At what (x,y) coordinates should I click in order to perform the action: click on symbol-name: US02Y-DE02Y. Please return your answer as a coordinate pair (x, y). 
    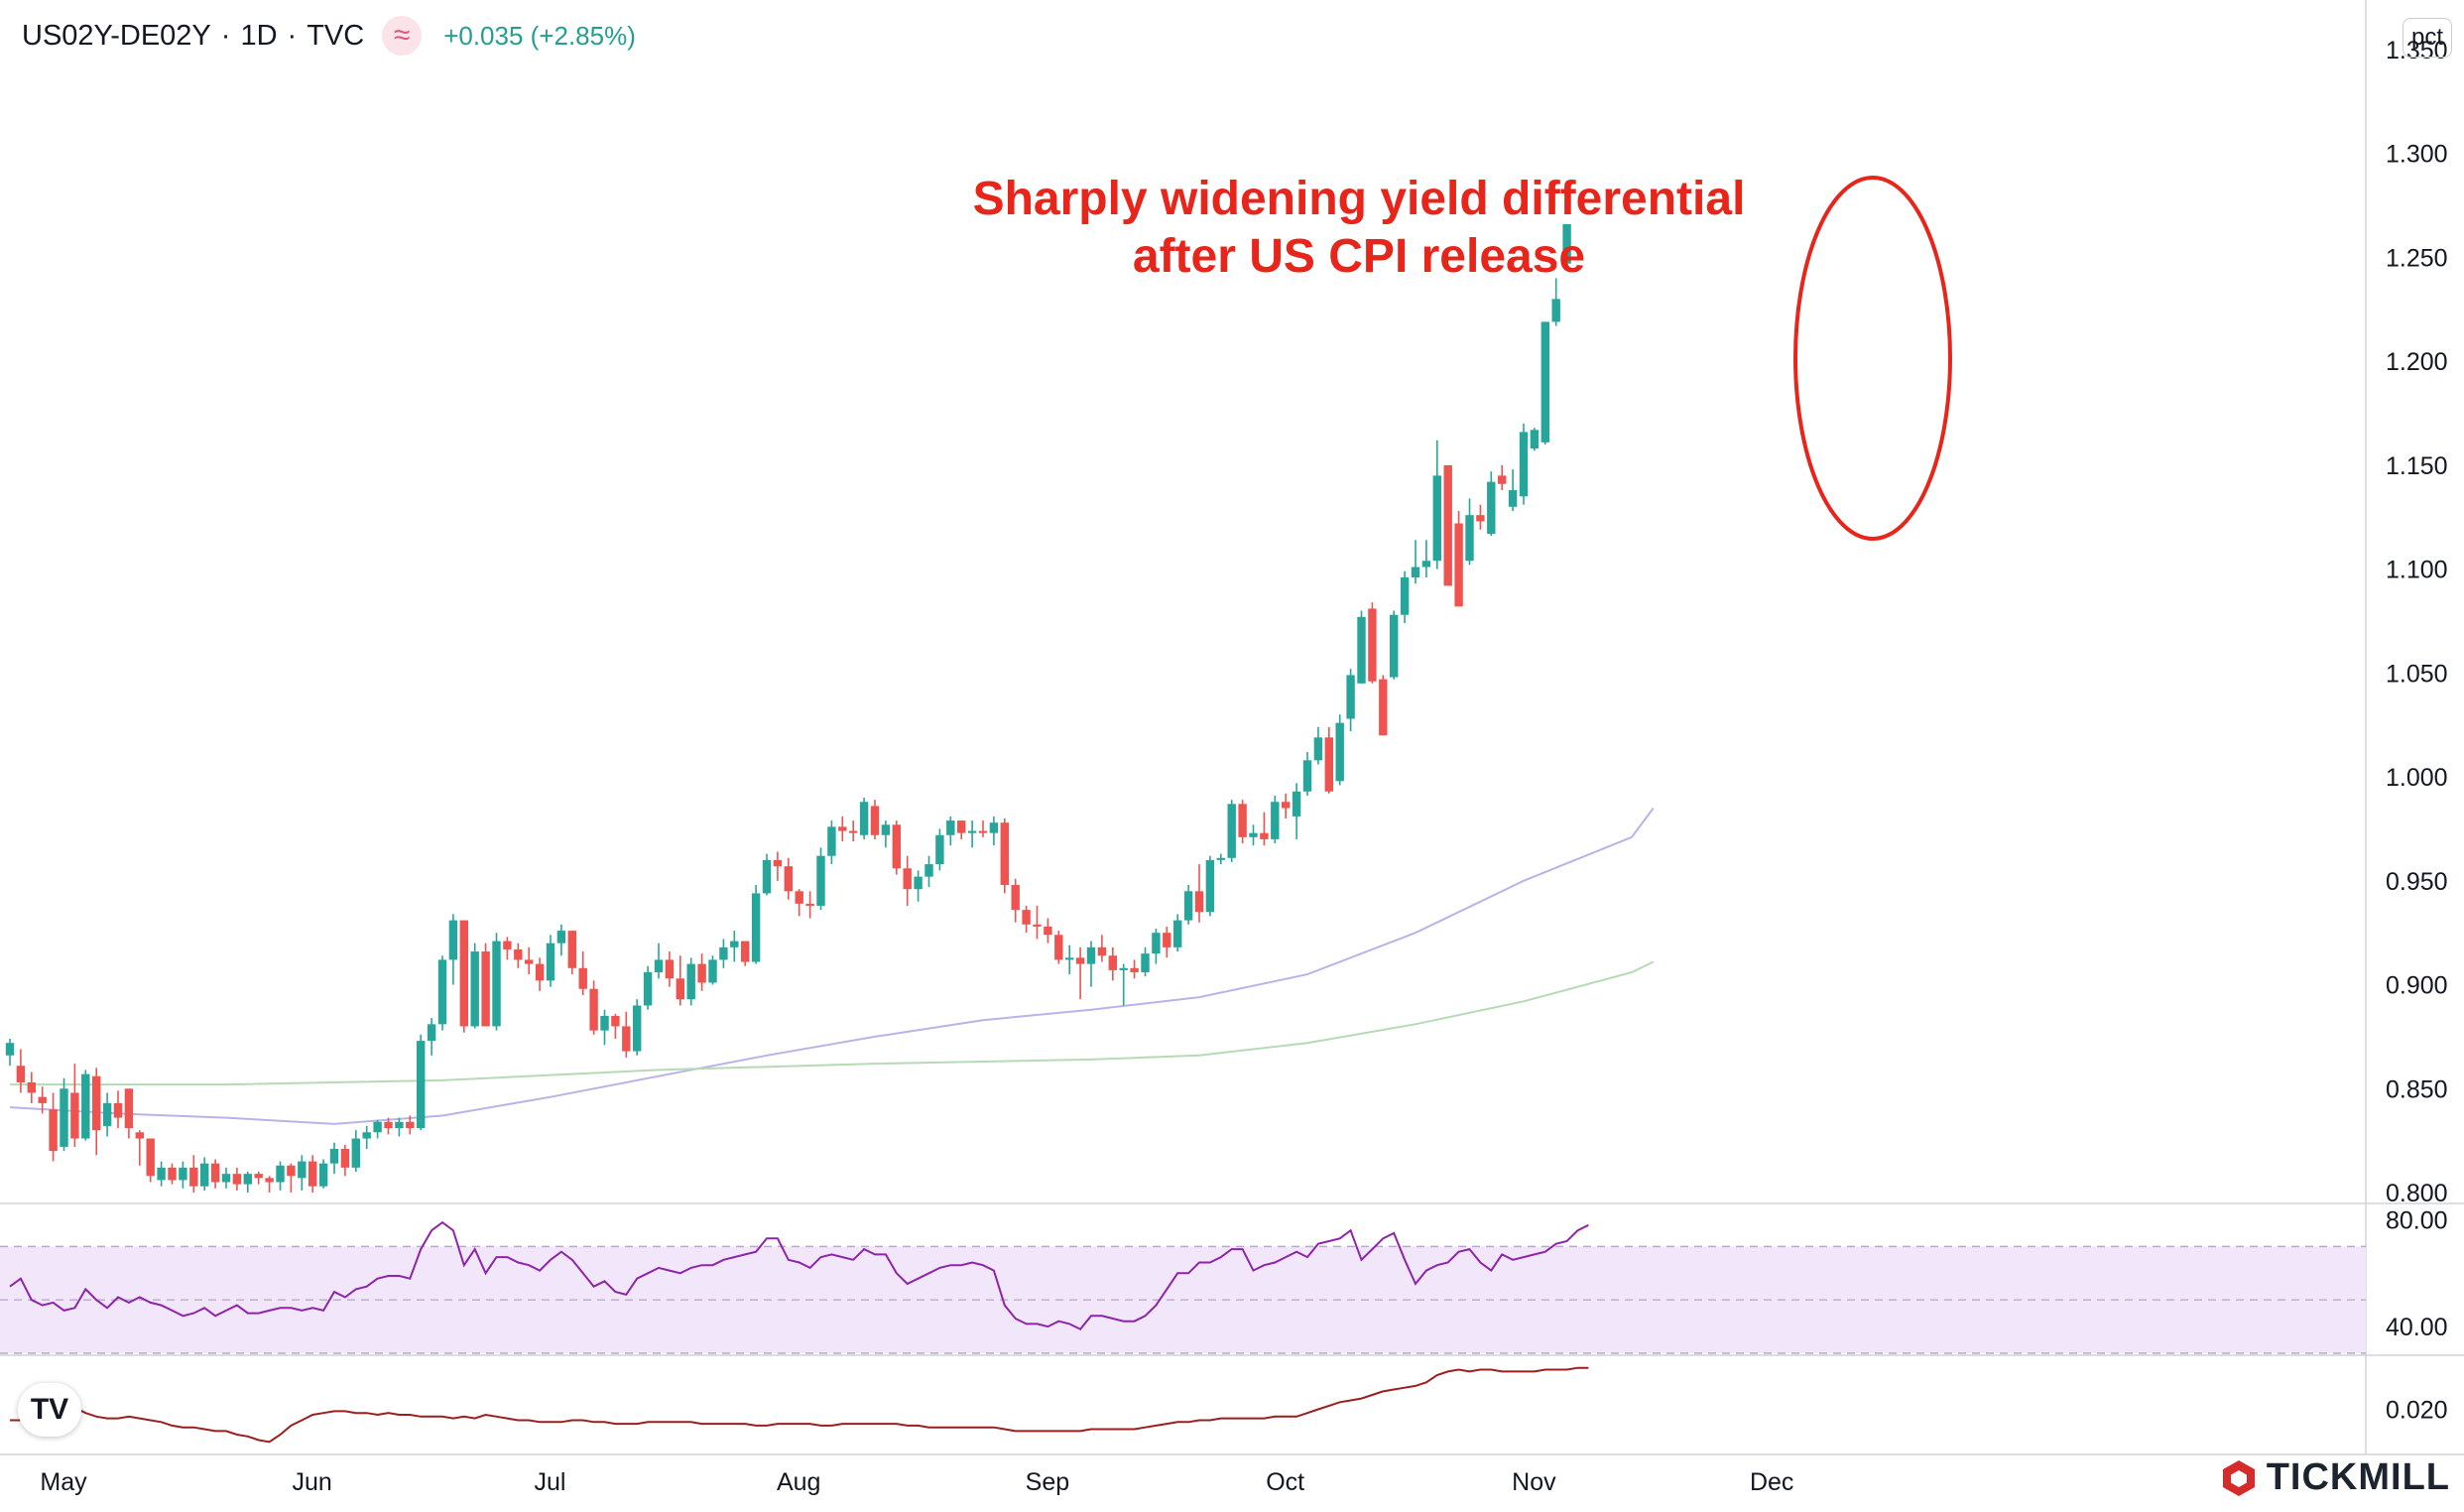
    Looking at the image, I should click on (117, 35).